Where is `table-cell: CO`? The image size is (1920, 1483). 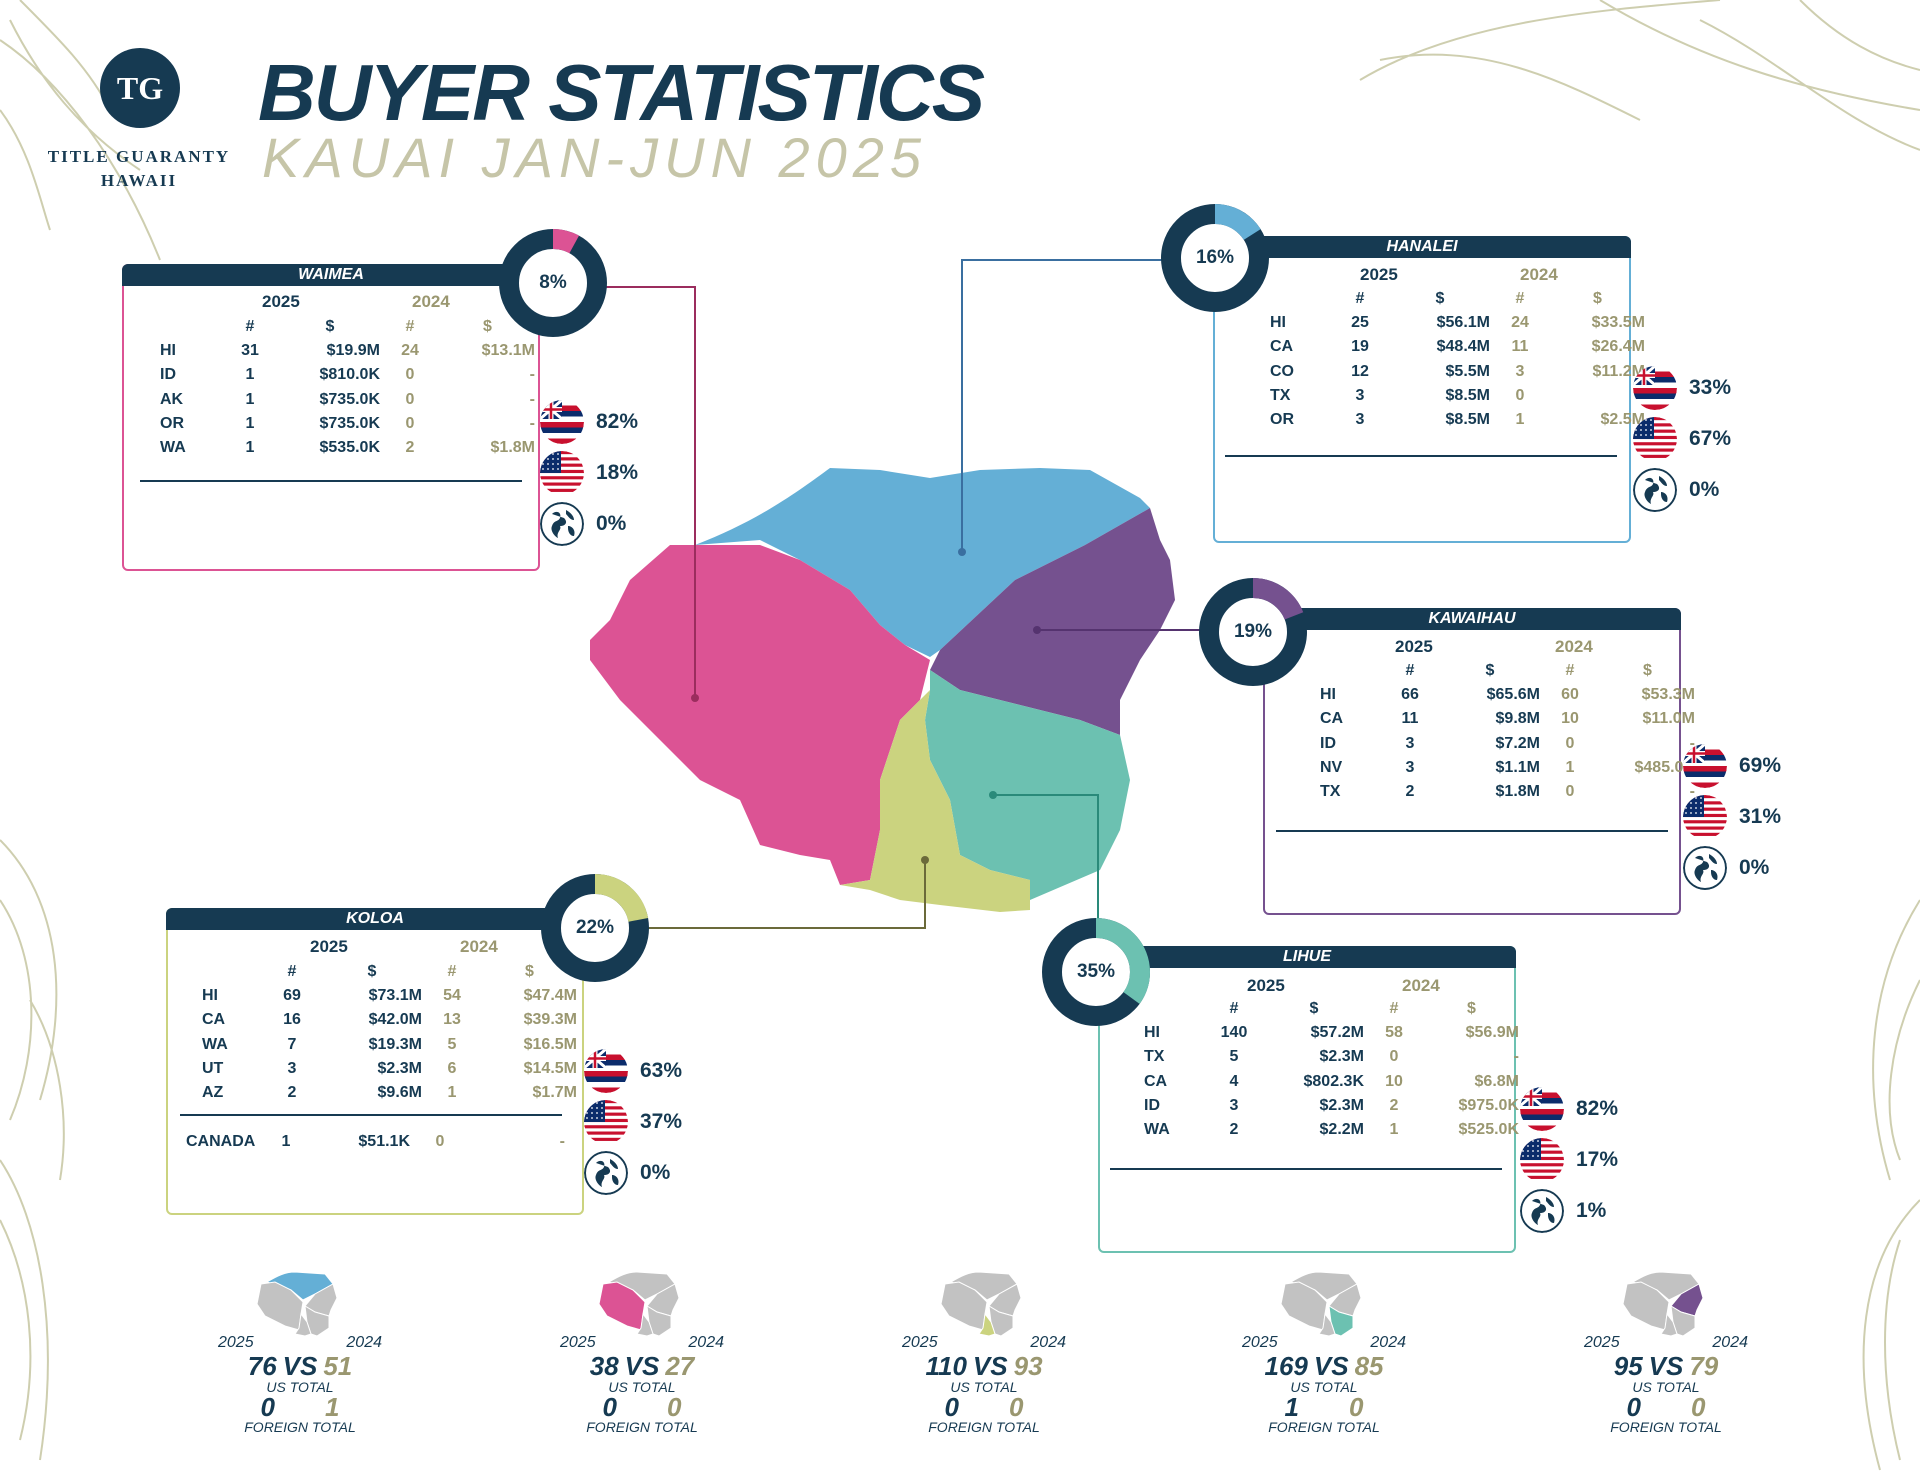 table-cell: CO is located at coordinates (1282, 371).